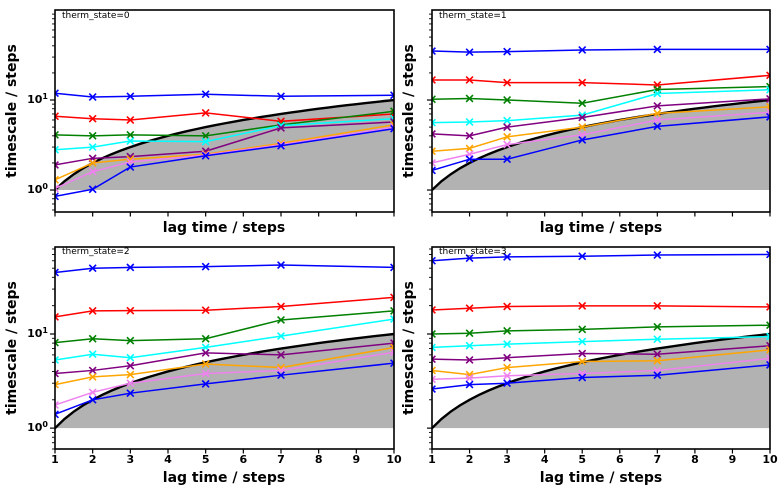  What do you see at coordinates (432, 459) in the screenshot?
I see `x-tick-label: 1` at bounding box center [432, 459].